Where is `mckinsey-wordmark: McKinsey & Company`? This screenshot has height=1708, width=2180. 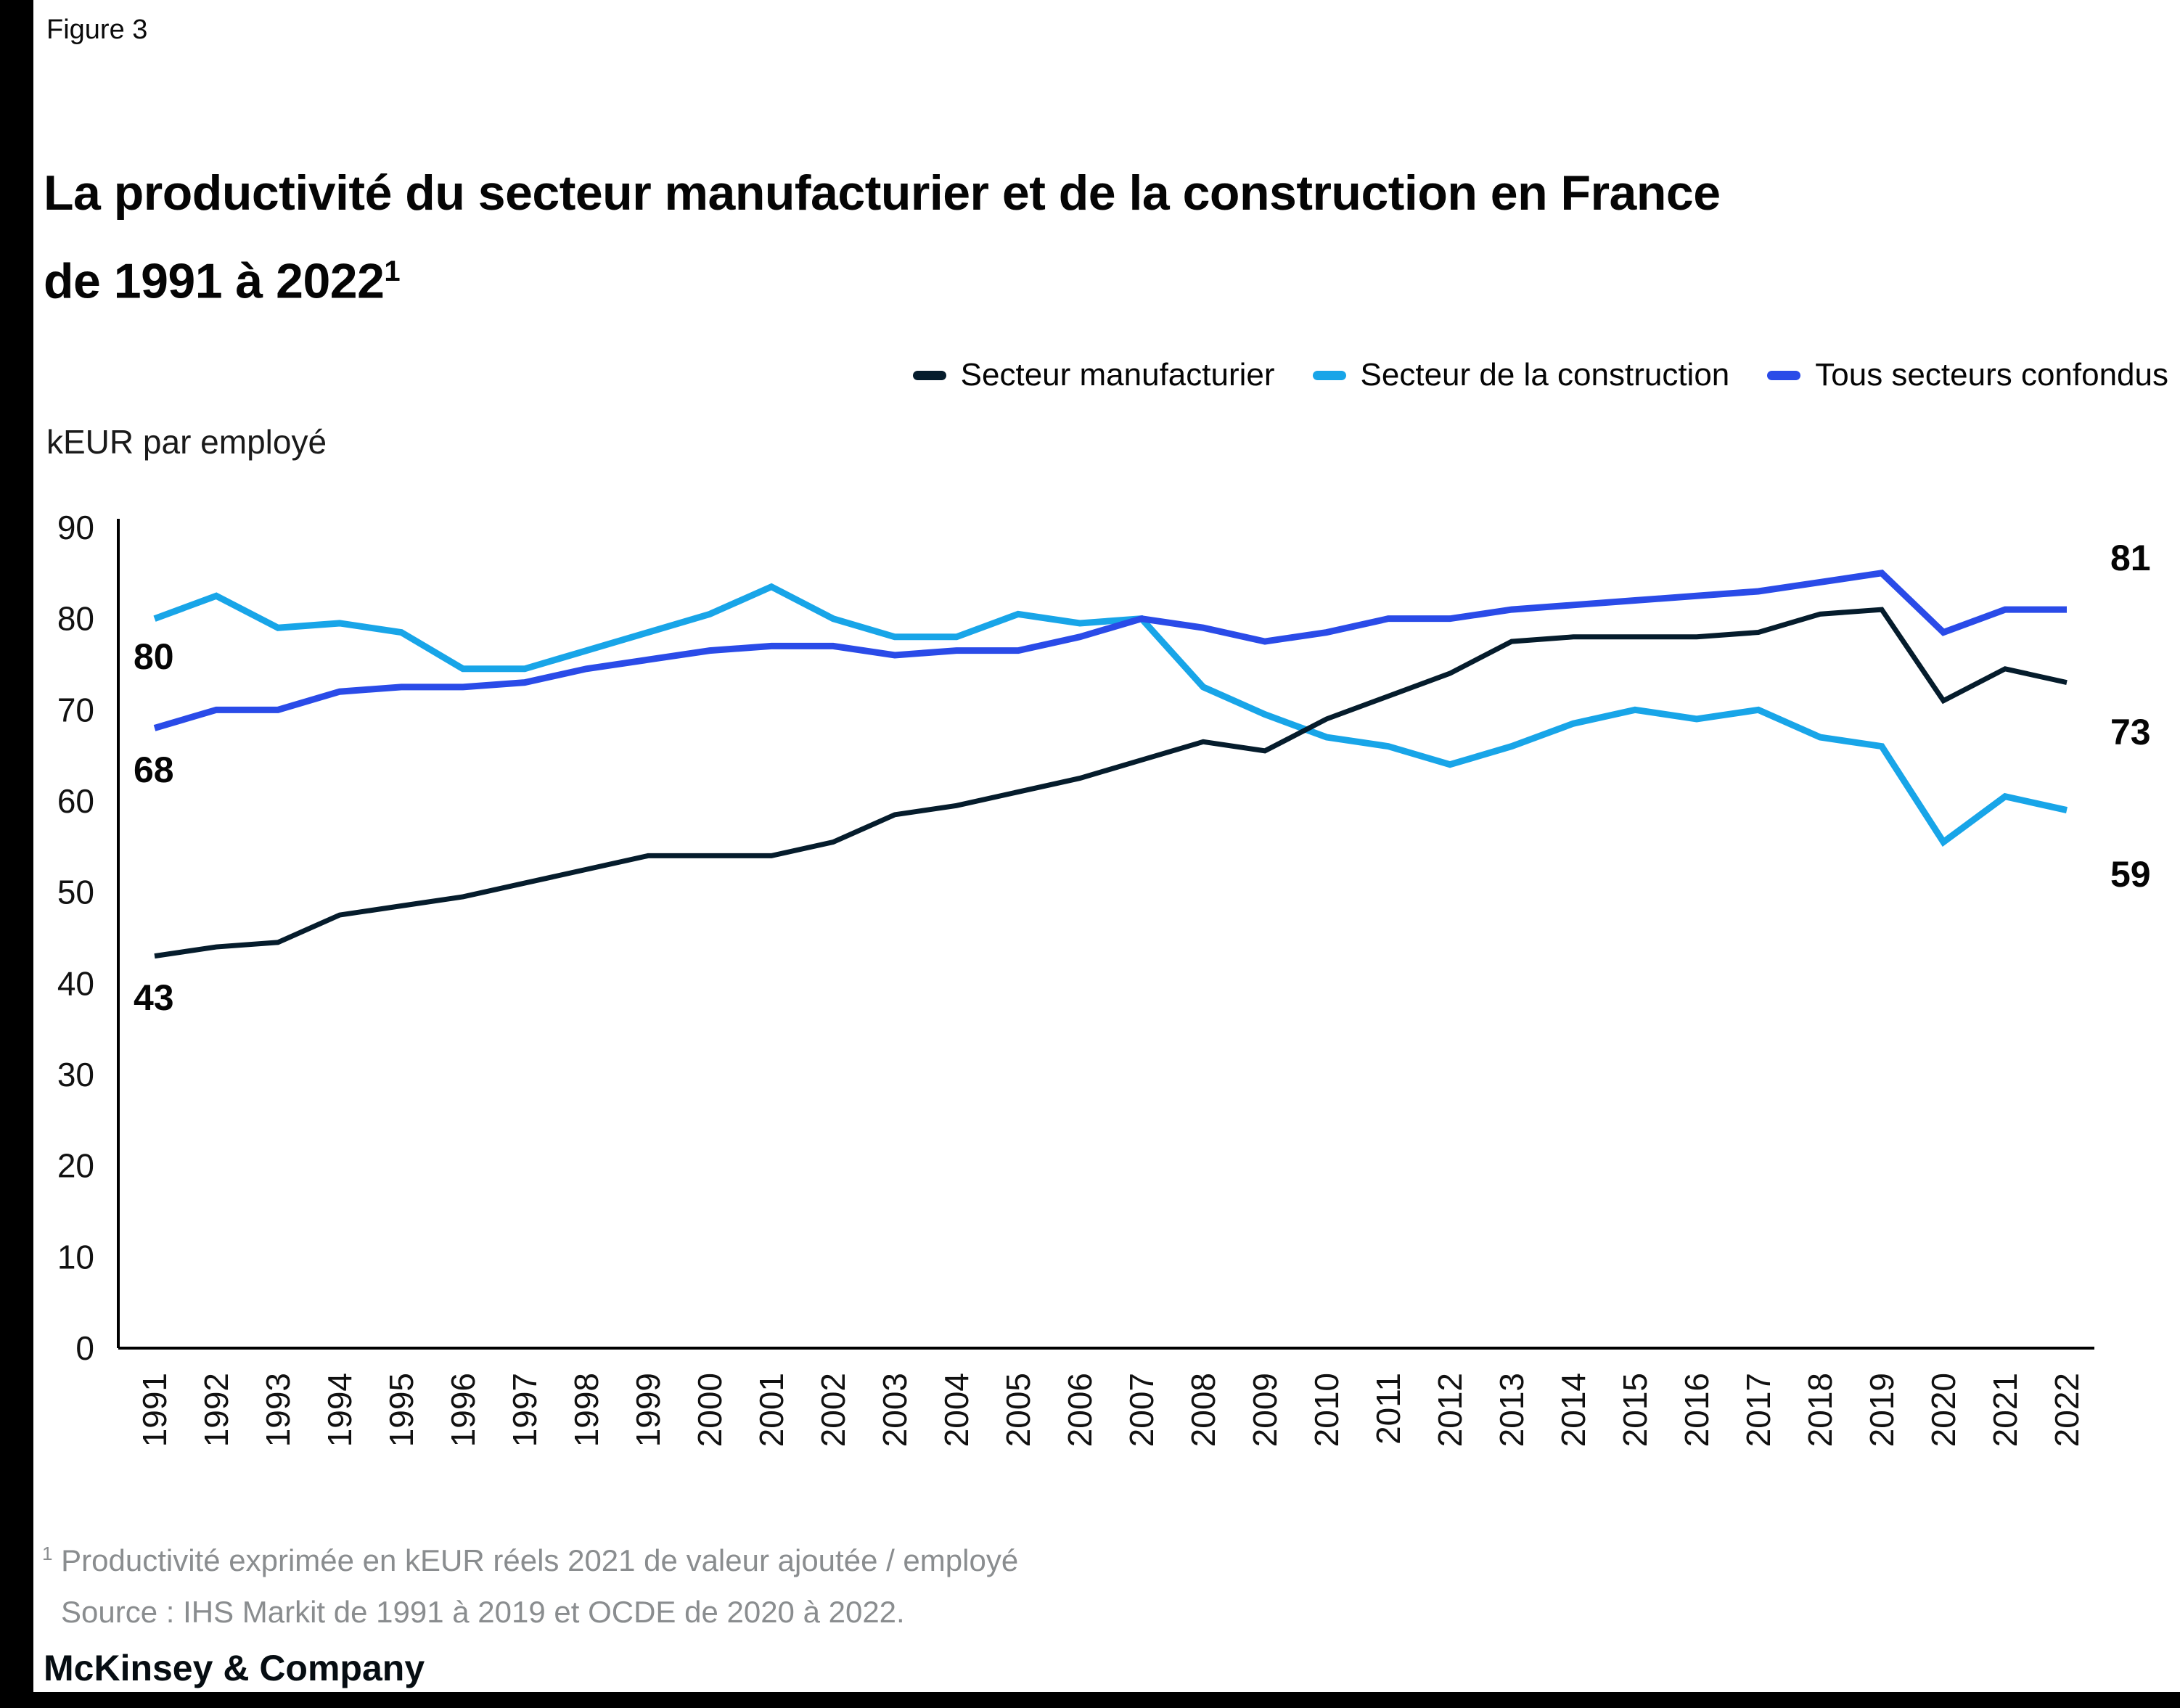
mckinsey-wordmark: McKinsey & Company is located at coordinates (234, 1668).